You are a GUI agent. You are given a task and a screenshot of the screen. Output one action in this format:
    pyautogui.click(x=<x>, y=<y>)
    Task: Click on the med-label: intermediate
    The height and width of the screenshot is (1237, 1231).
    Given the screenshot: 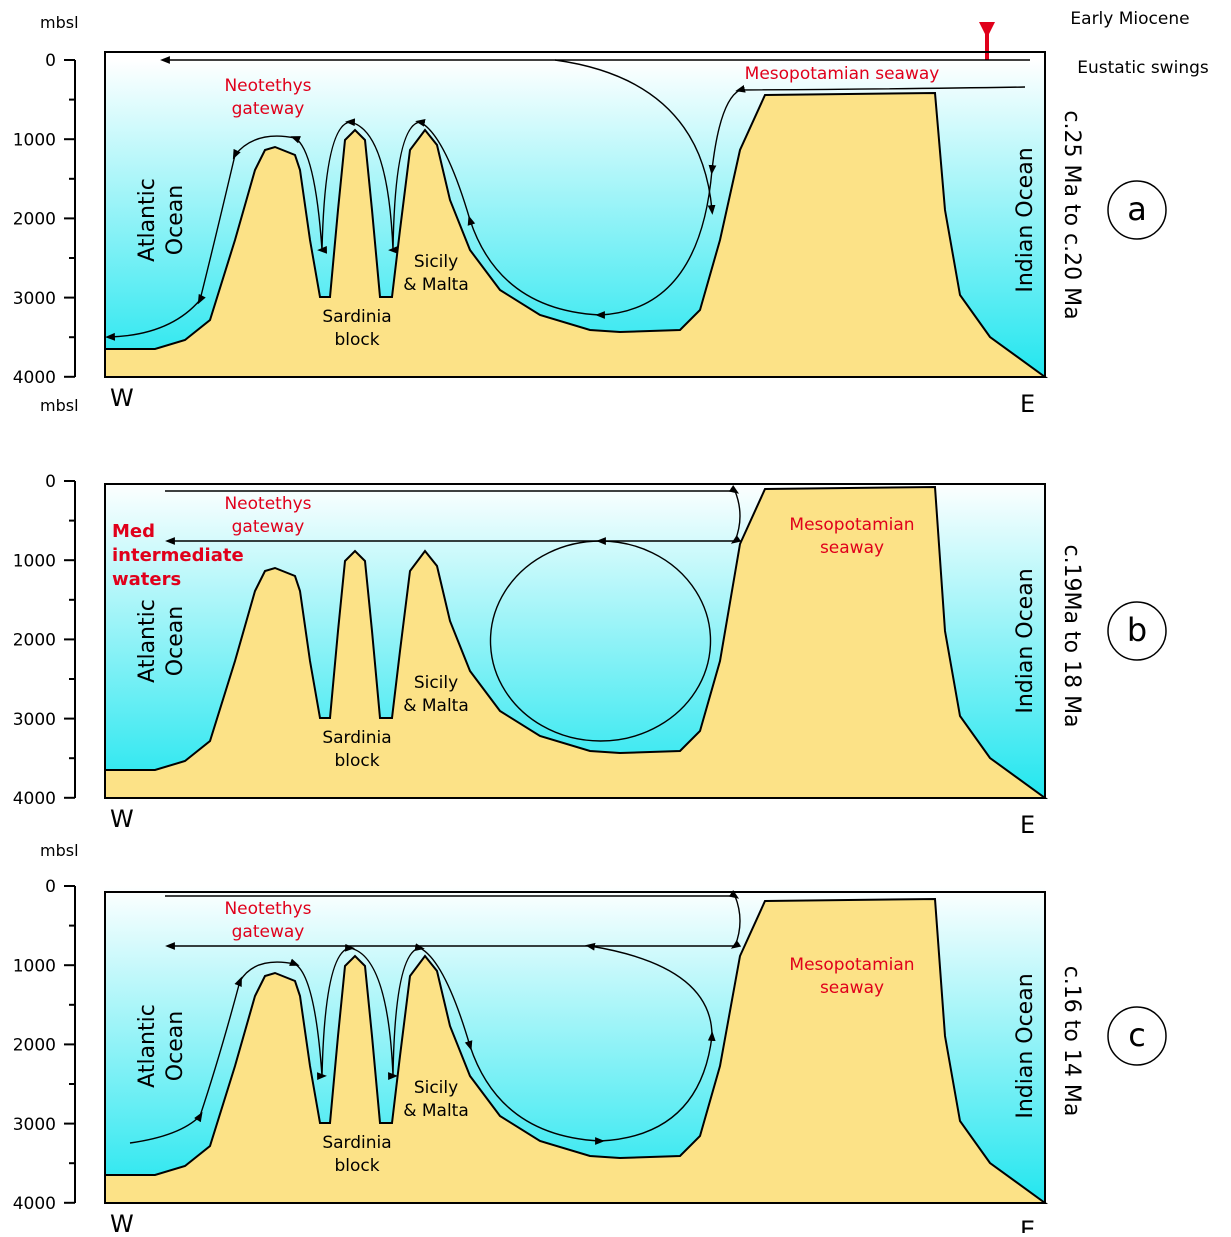 What is the action you would take?
    pyautogui.click(x=178, y=555)
    